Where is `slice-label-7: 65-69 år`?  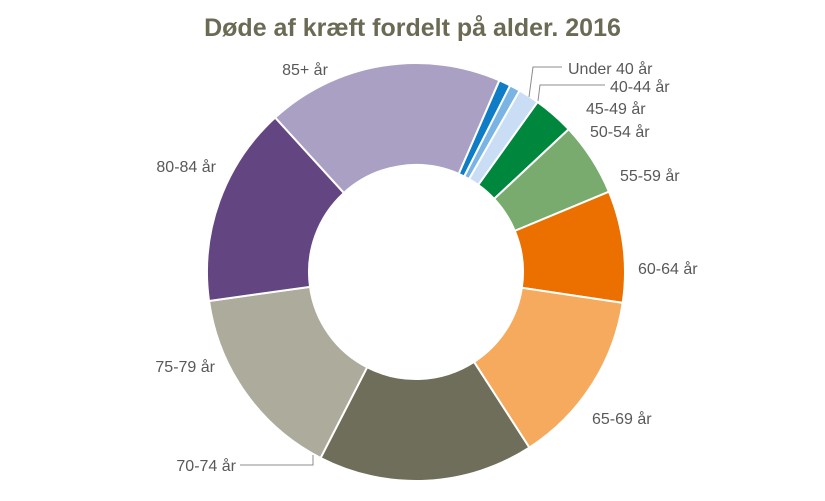 slice-label-7: 65-69 år is located at coordinates (622, 419).